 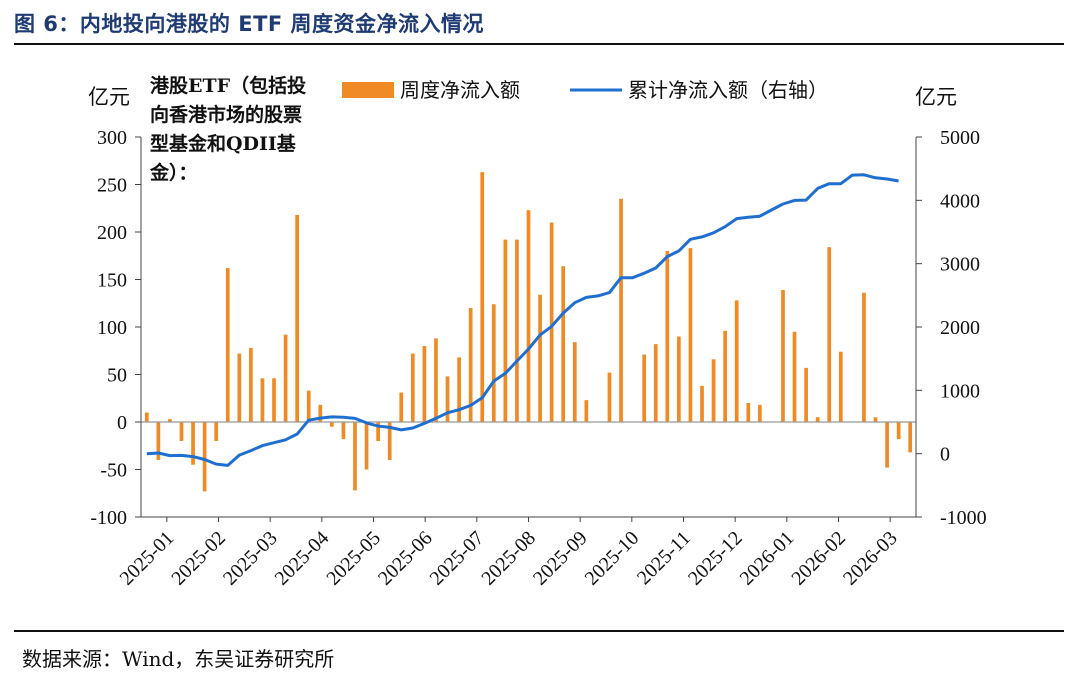 What do you see at coordinates (936, 97) in the screenshot?
I see `right-axis-unit: 亿元` at bounding box center [936, 97].